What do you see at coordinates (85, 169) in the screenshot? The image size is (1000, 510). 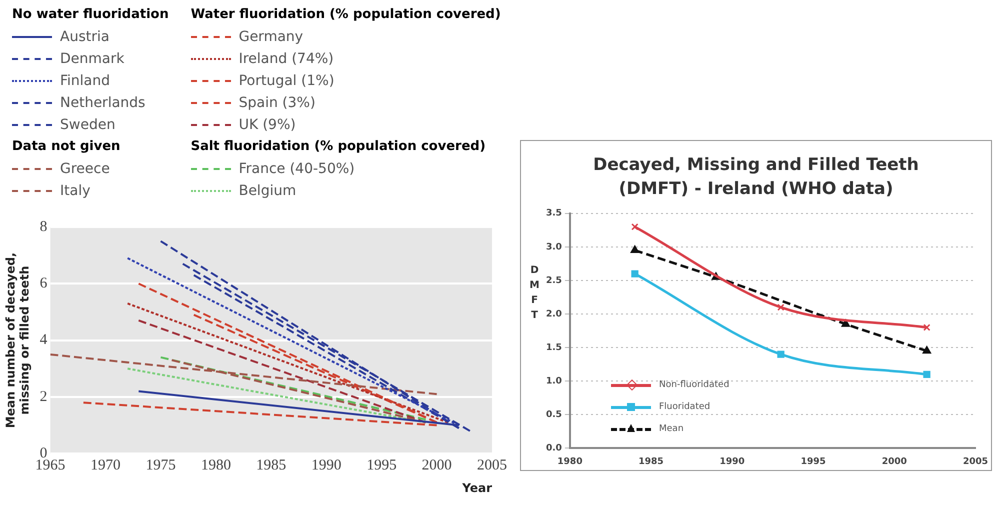 I see `legend-label: Greece` at bounding box center [85, 169].